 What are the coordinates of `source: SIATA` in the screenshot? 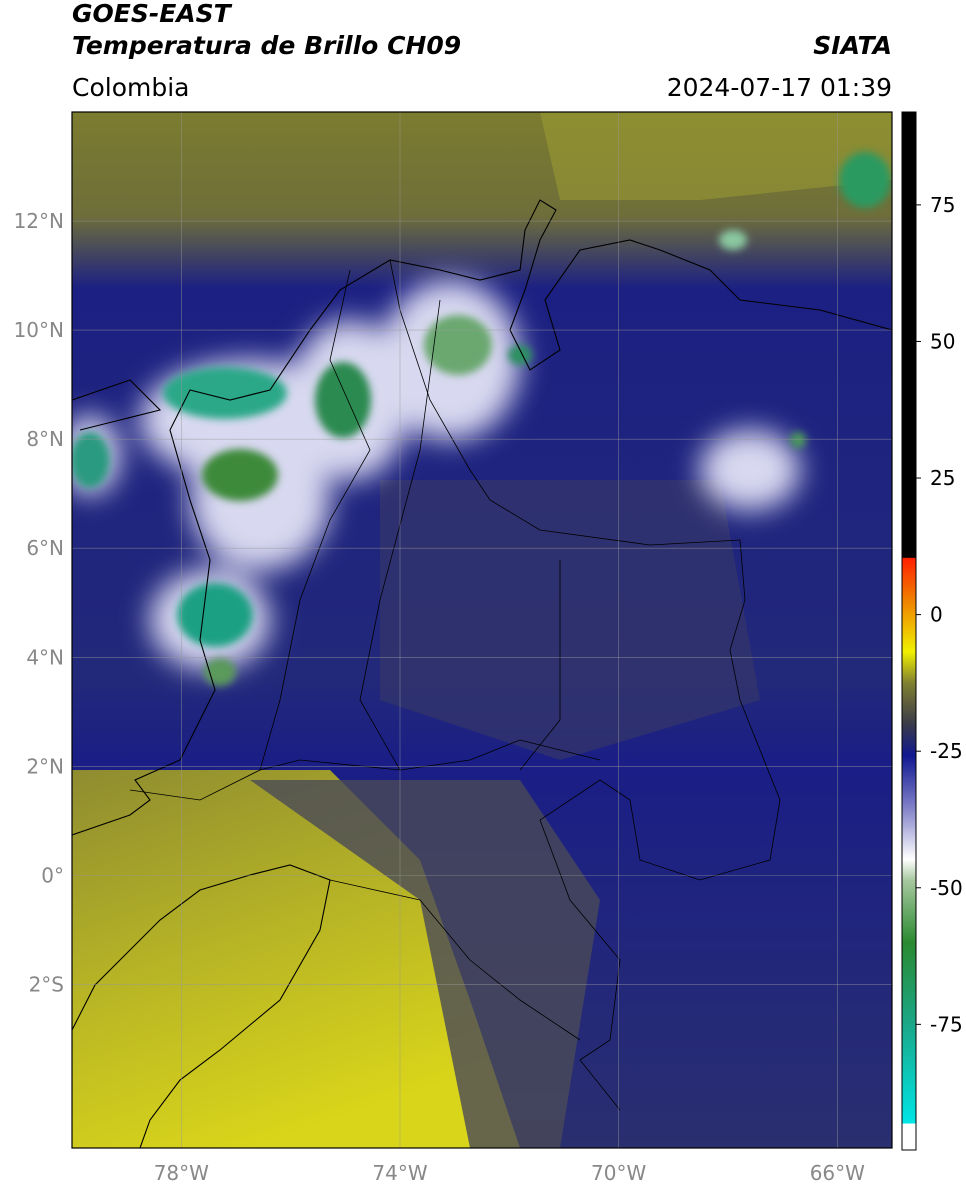 It's located at (852, 45).